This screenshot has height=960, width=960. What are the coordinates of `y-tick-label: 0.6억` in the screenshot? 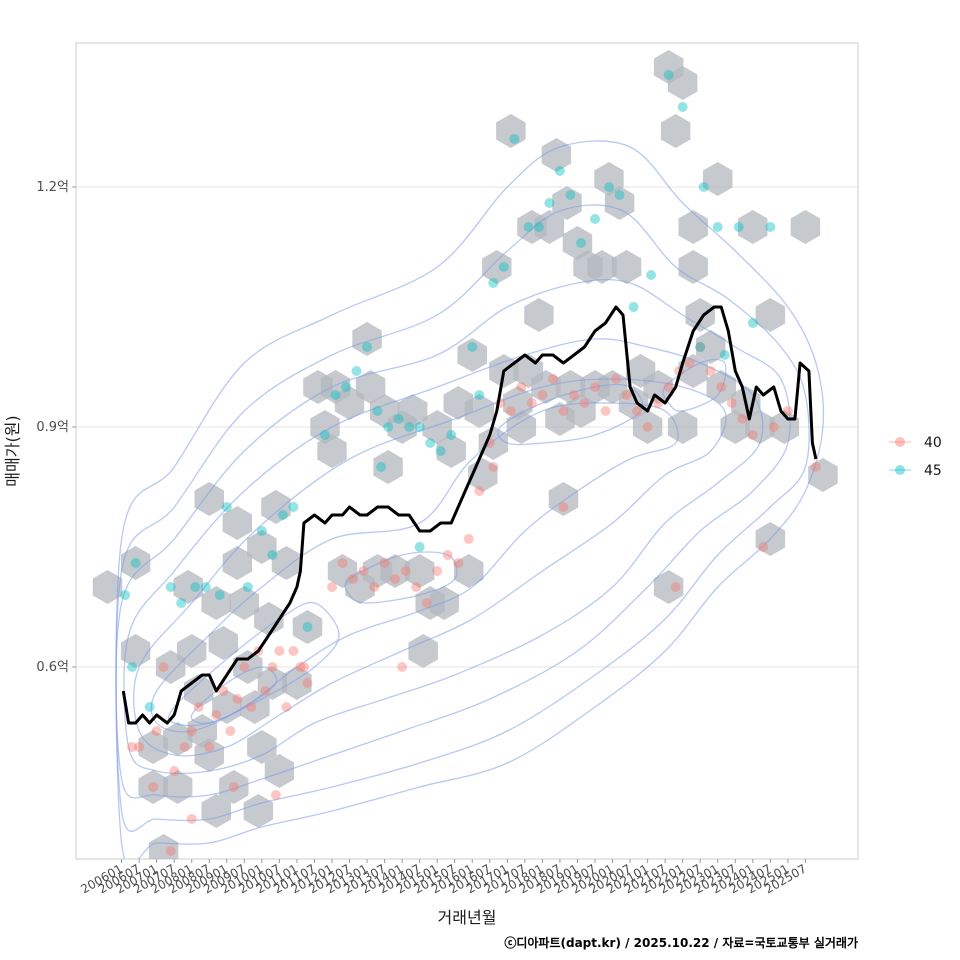 It's located at (52, 667).